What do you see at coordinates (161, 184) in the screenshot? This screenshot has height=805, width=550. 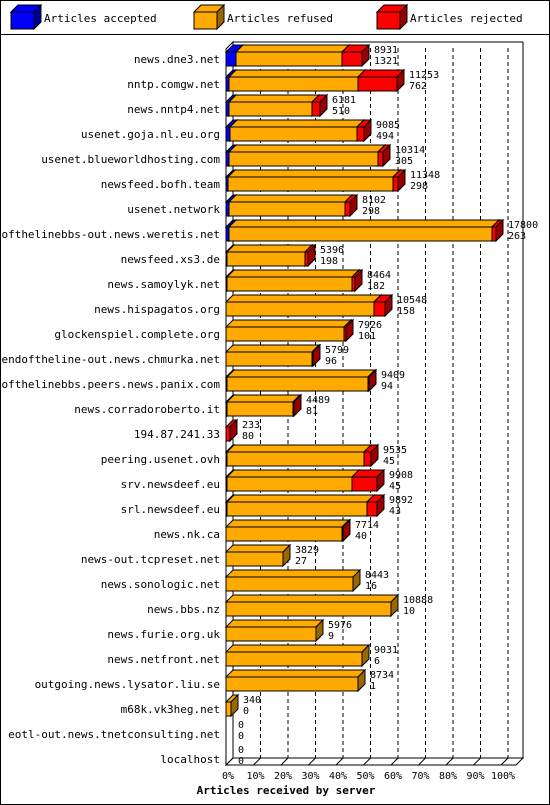 I see `server-label: newsfeed.bofh.team` at bounding box center [161, 184].